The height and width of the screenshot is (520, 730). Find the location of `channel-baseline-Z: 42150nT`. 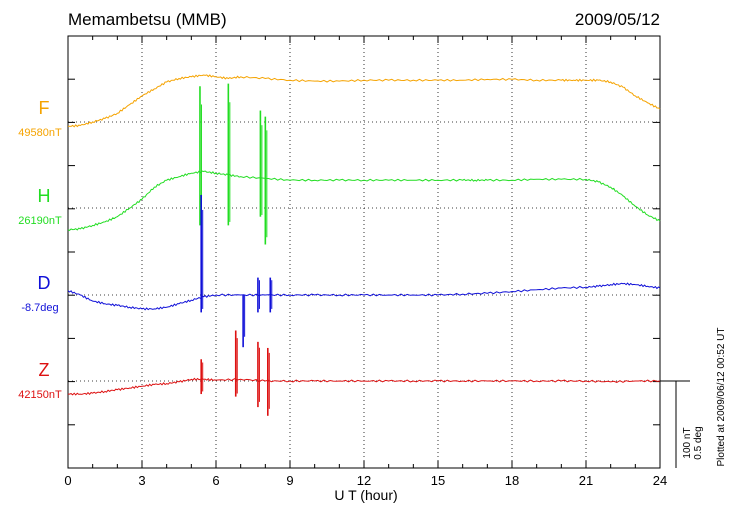

channel-baseline-Z: 42150nT is located at coordinates (40, 395).